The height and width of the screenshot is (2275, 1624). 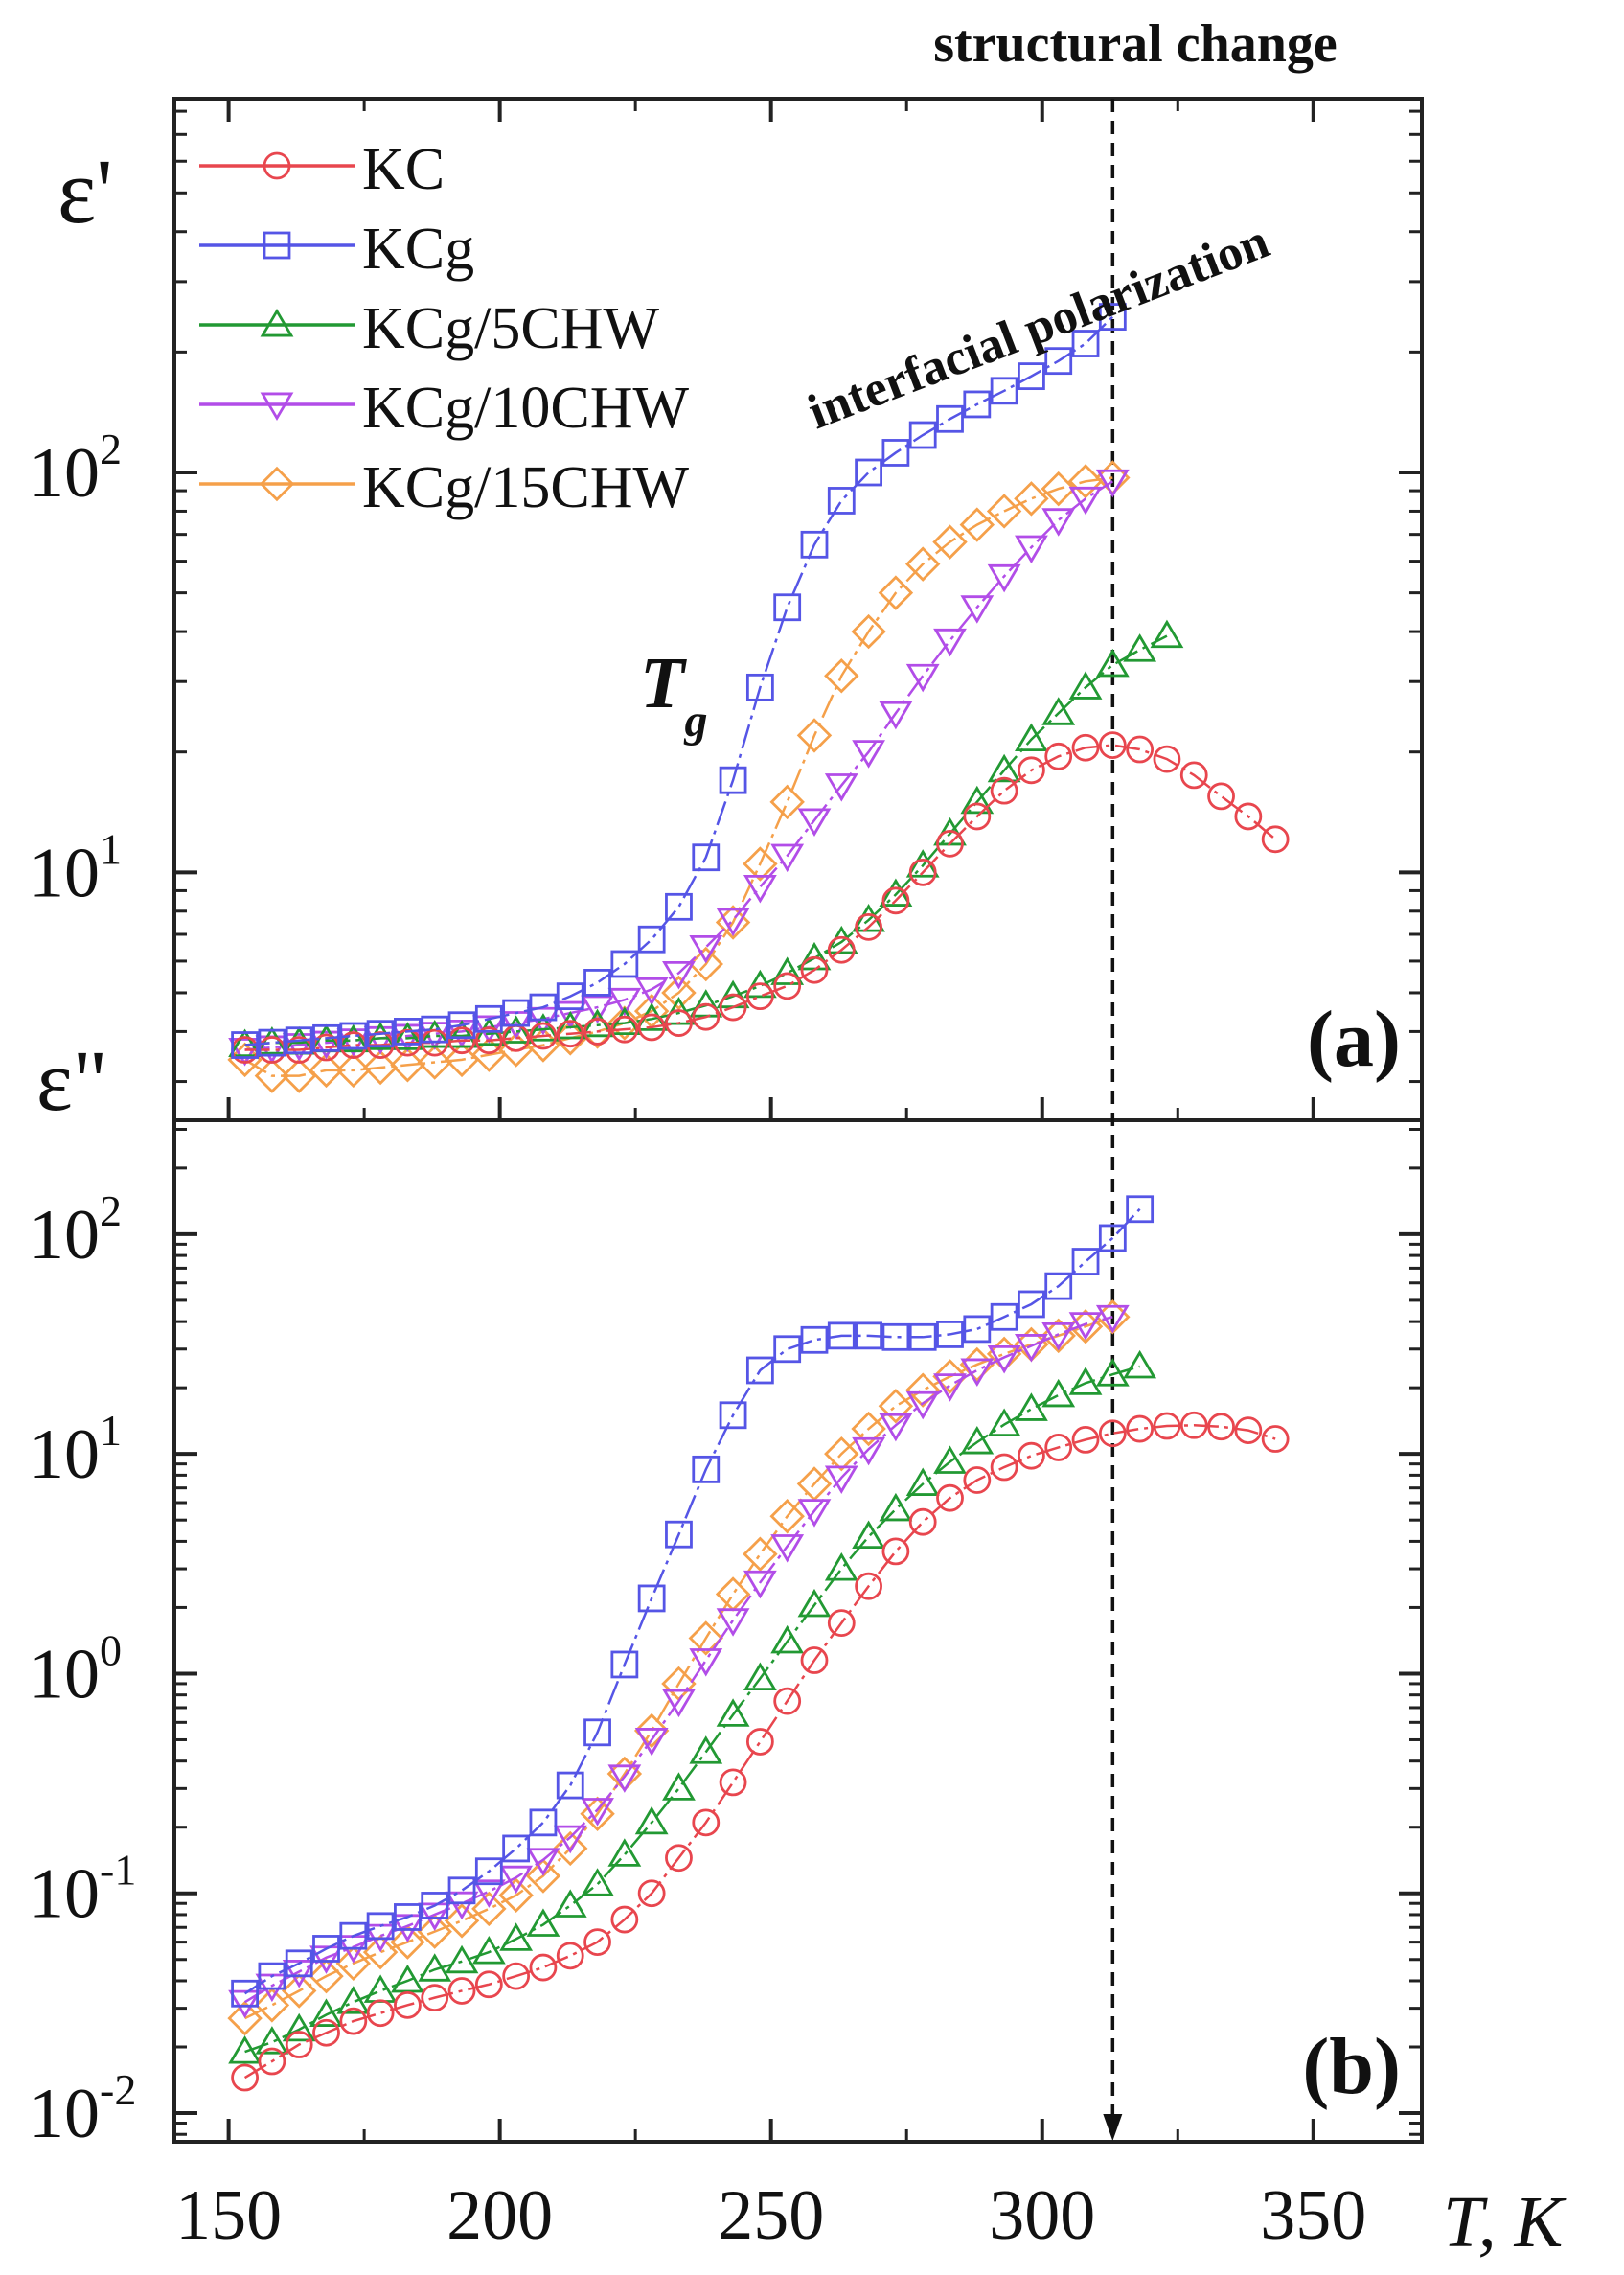 I want to click on structural-change-arrowhead, so click(x=1113, y=2127).